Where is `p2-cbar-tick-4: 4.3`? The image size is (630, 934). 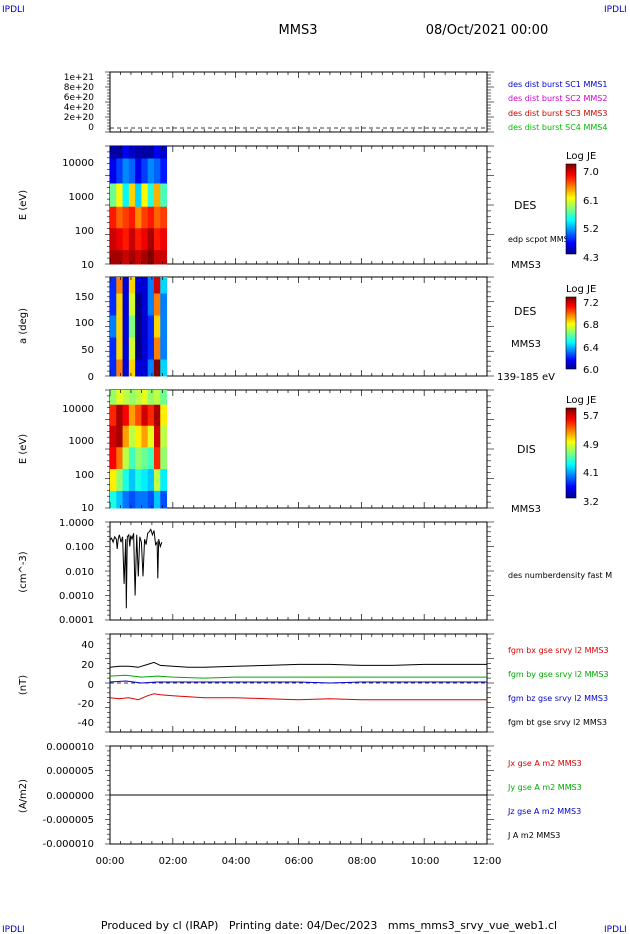
p2-cbar-tick-4: 4.3 is located at coordinates (591, 258).